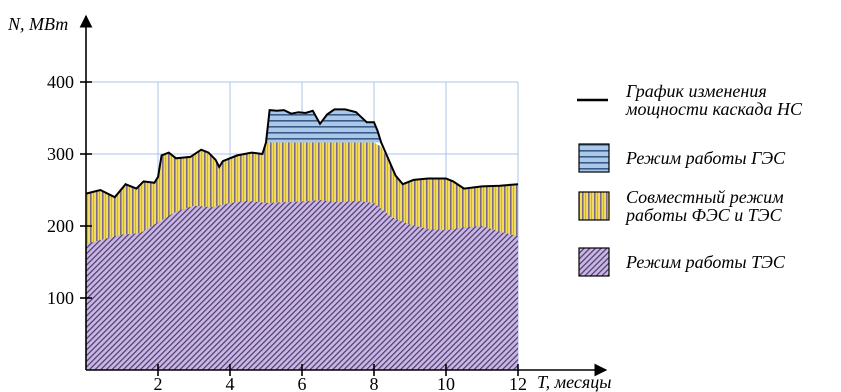  What do you see at coordinates (374, 383) in the screenshot?
I see `x-tick-label-3: 8` at bounding box center [374, 383].